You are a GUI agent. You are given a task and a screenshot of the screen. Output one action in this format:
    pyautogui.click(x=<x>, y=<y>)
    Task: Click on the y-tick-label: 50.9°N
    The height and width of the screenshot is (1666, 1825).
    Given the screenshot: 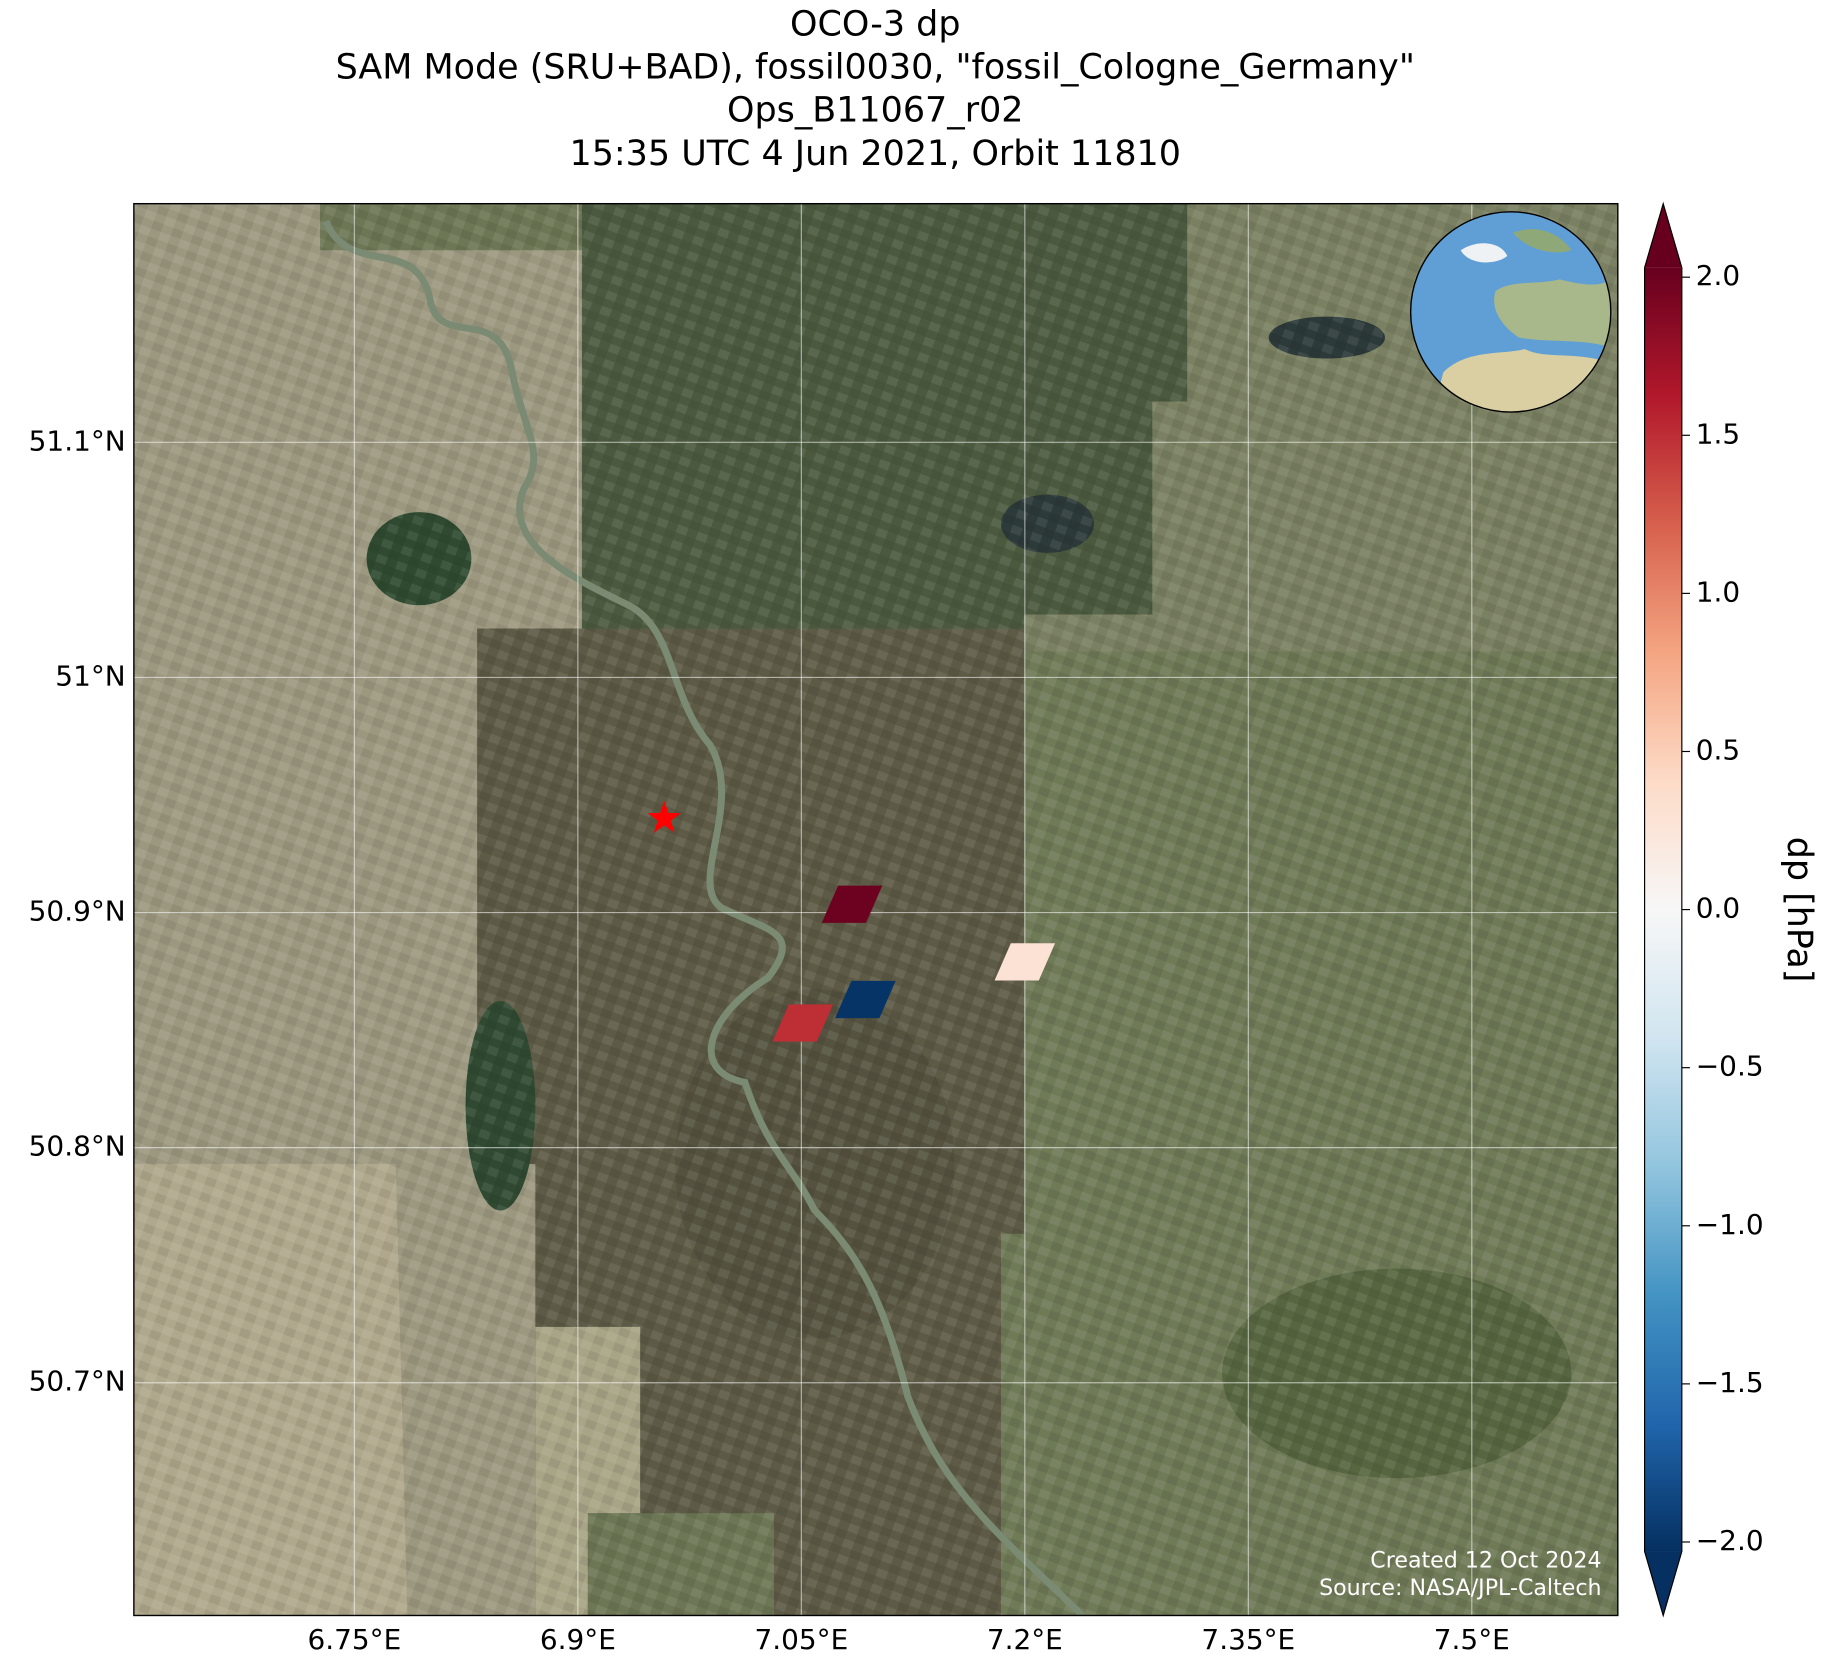 What is the action you would take?
    pyautogui.click(x=77, y=911)
    